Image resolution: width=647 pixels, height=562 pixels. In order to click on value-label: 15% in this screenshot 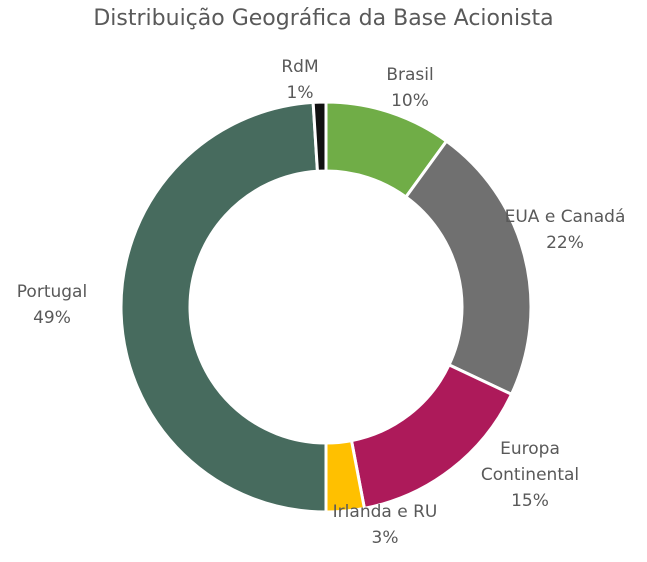, I will do `click(530, 501)`.